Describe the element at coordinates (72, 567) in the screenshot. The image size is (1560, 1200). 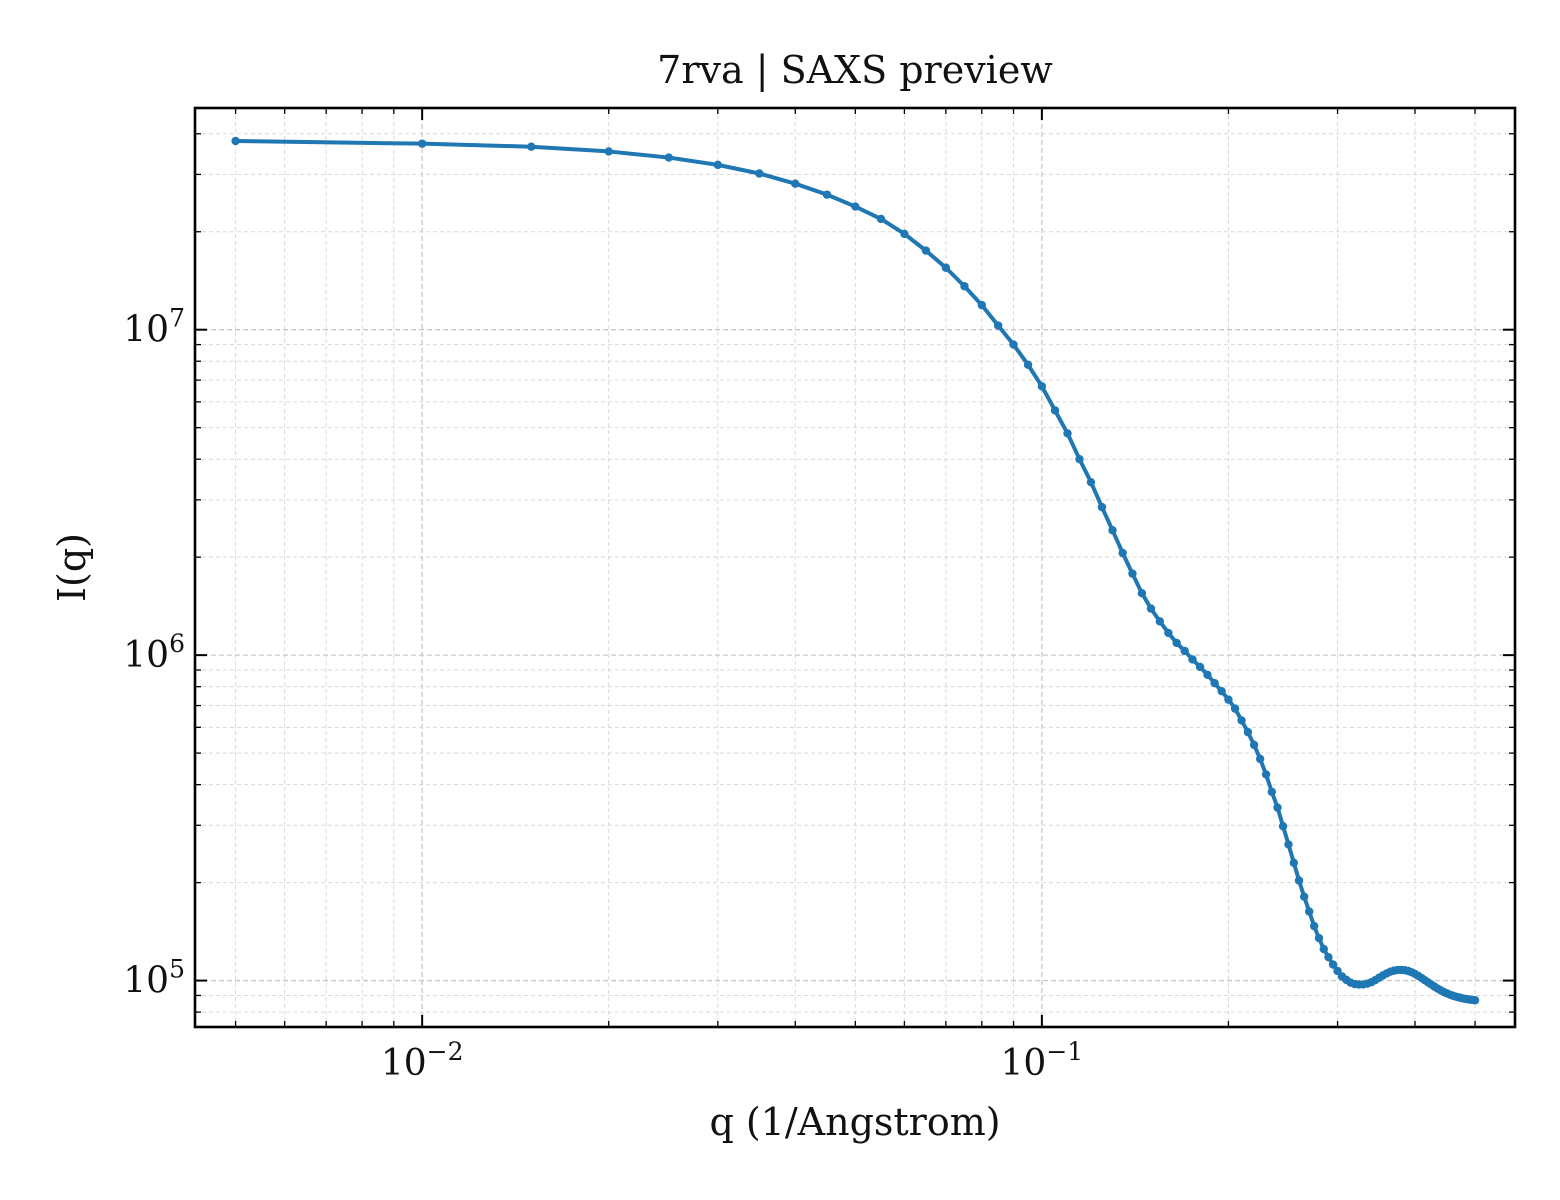
I see `y-axis-label: I(q)` at that location.